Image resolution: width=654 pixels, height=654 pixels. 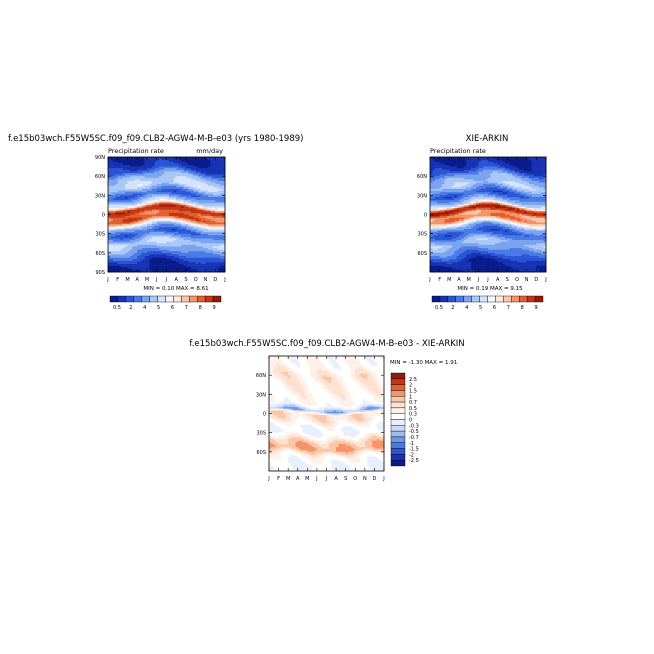 I want to click on x-tick-label: S, so click(x=185, y=280).